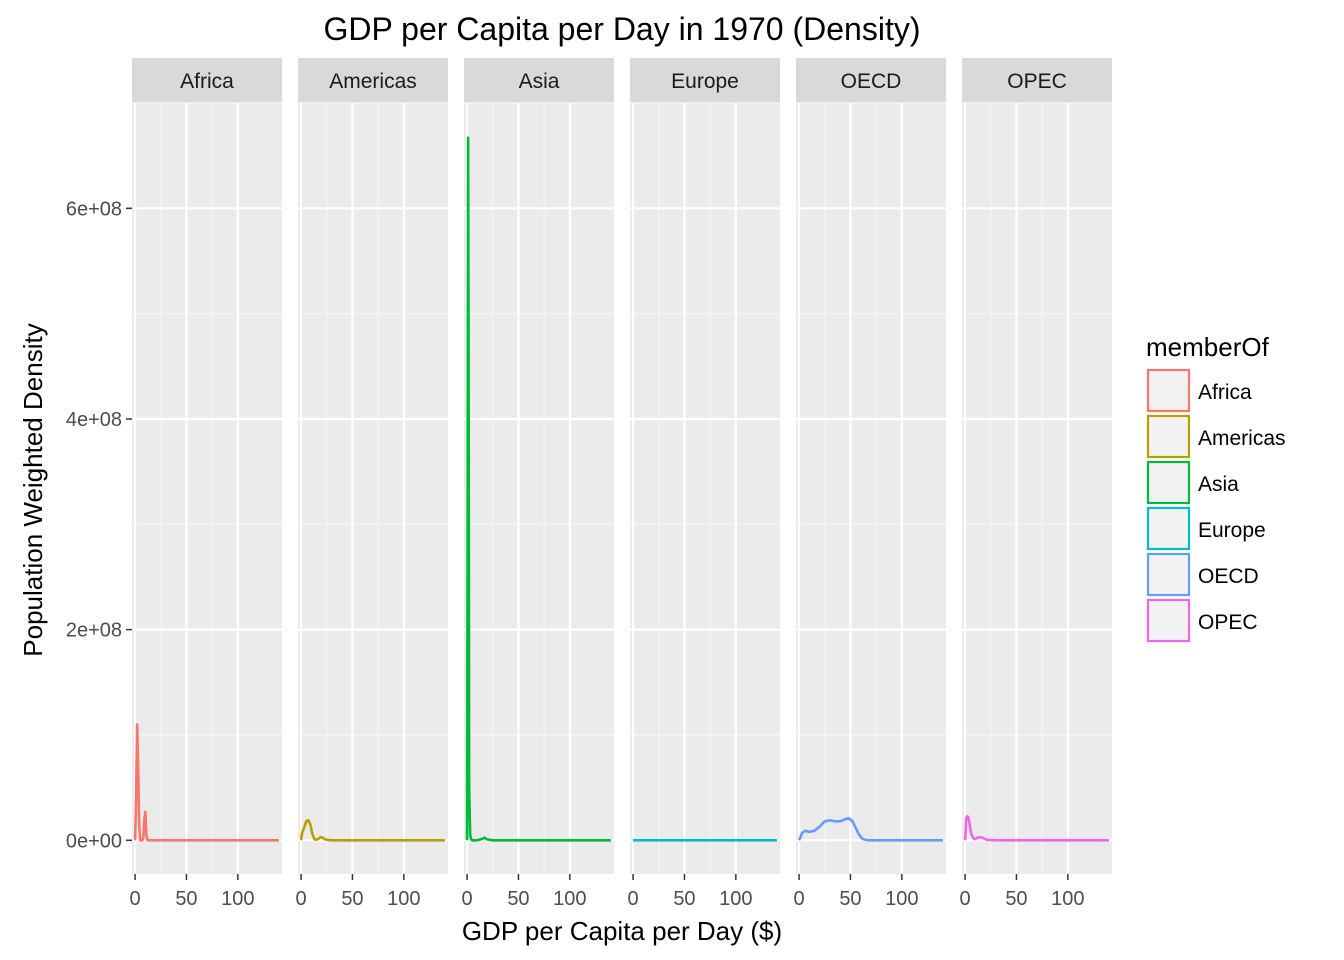  Describe the element at coordinates (1232, 530) in the screenshot. I see `legend-label: Europe` at that location.